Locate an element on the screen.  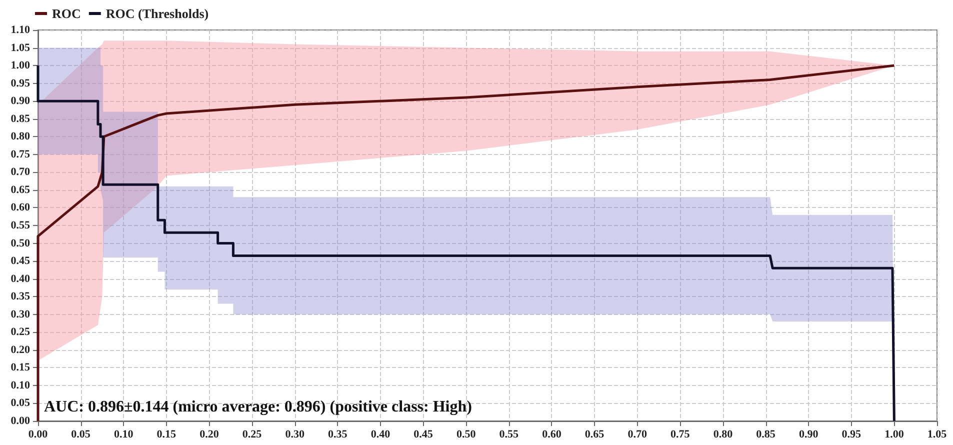
x-tick-label: 0.40 is located at coordinates (380, 434).